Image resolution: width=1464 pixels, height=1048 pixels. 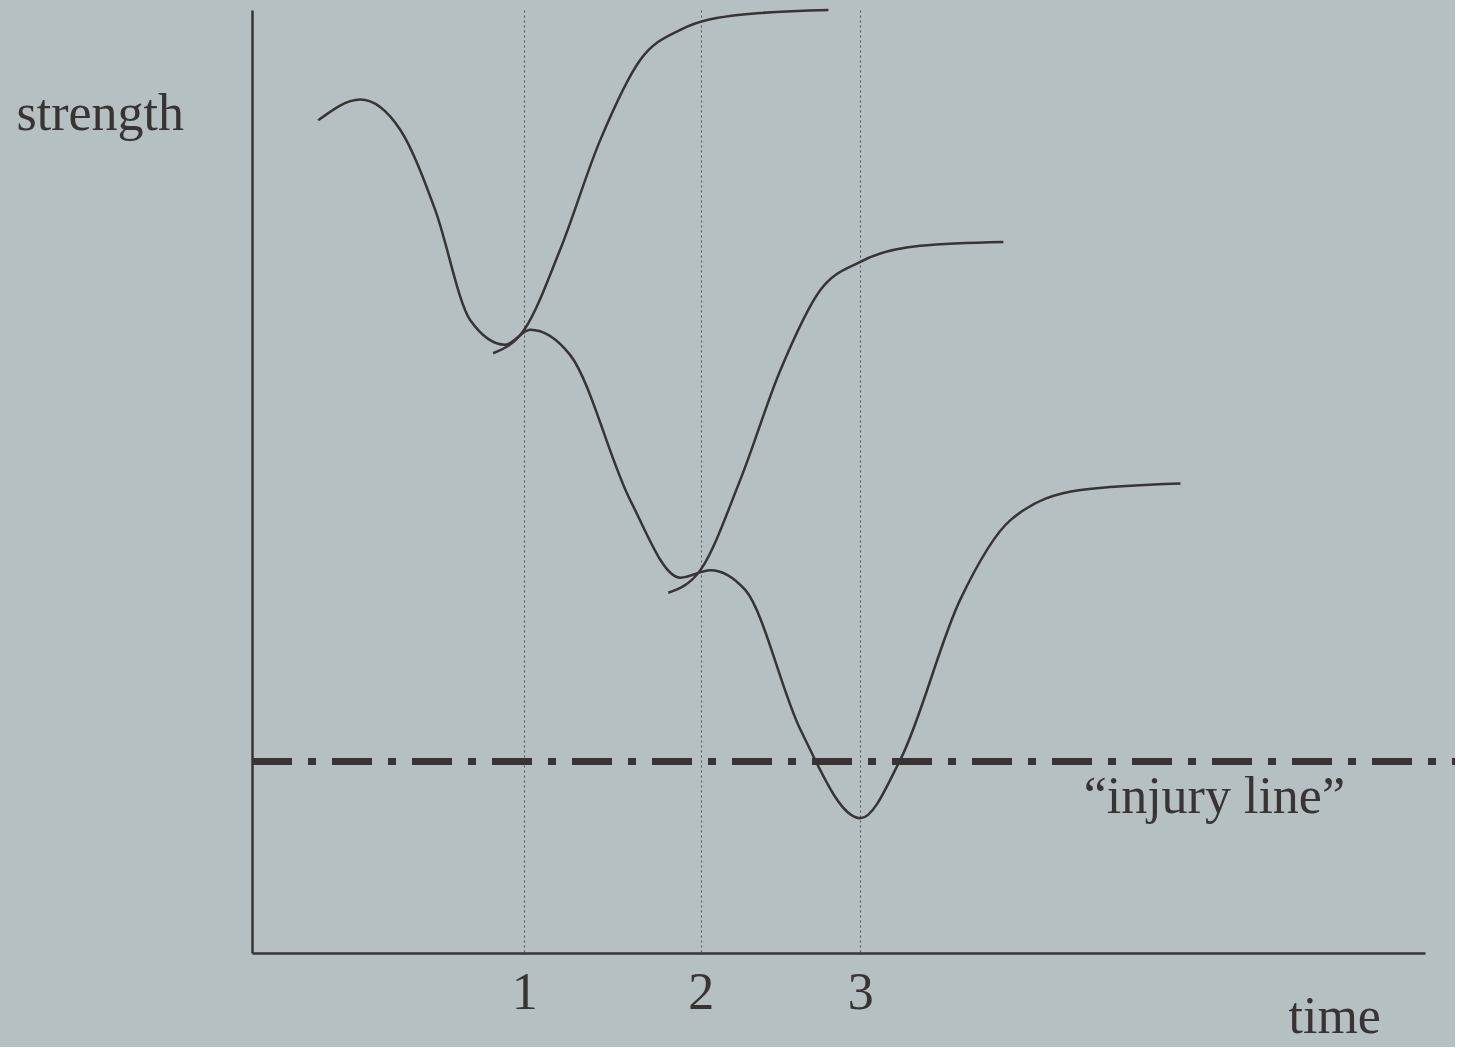 What do you see at coordinates (860, 991) in the screenshot?
I see `x-tick-label: 3` at bounding box center [860, 991].